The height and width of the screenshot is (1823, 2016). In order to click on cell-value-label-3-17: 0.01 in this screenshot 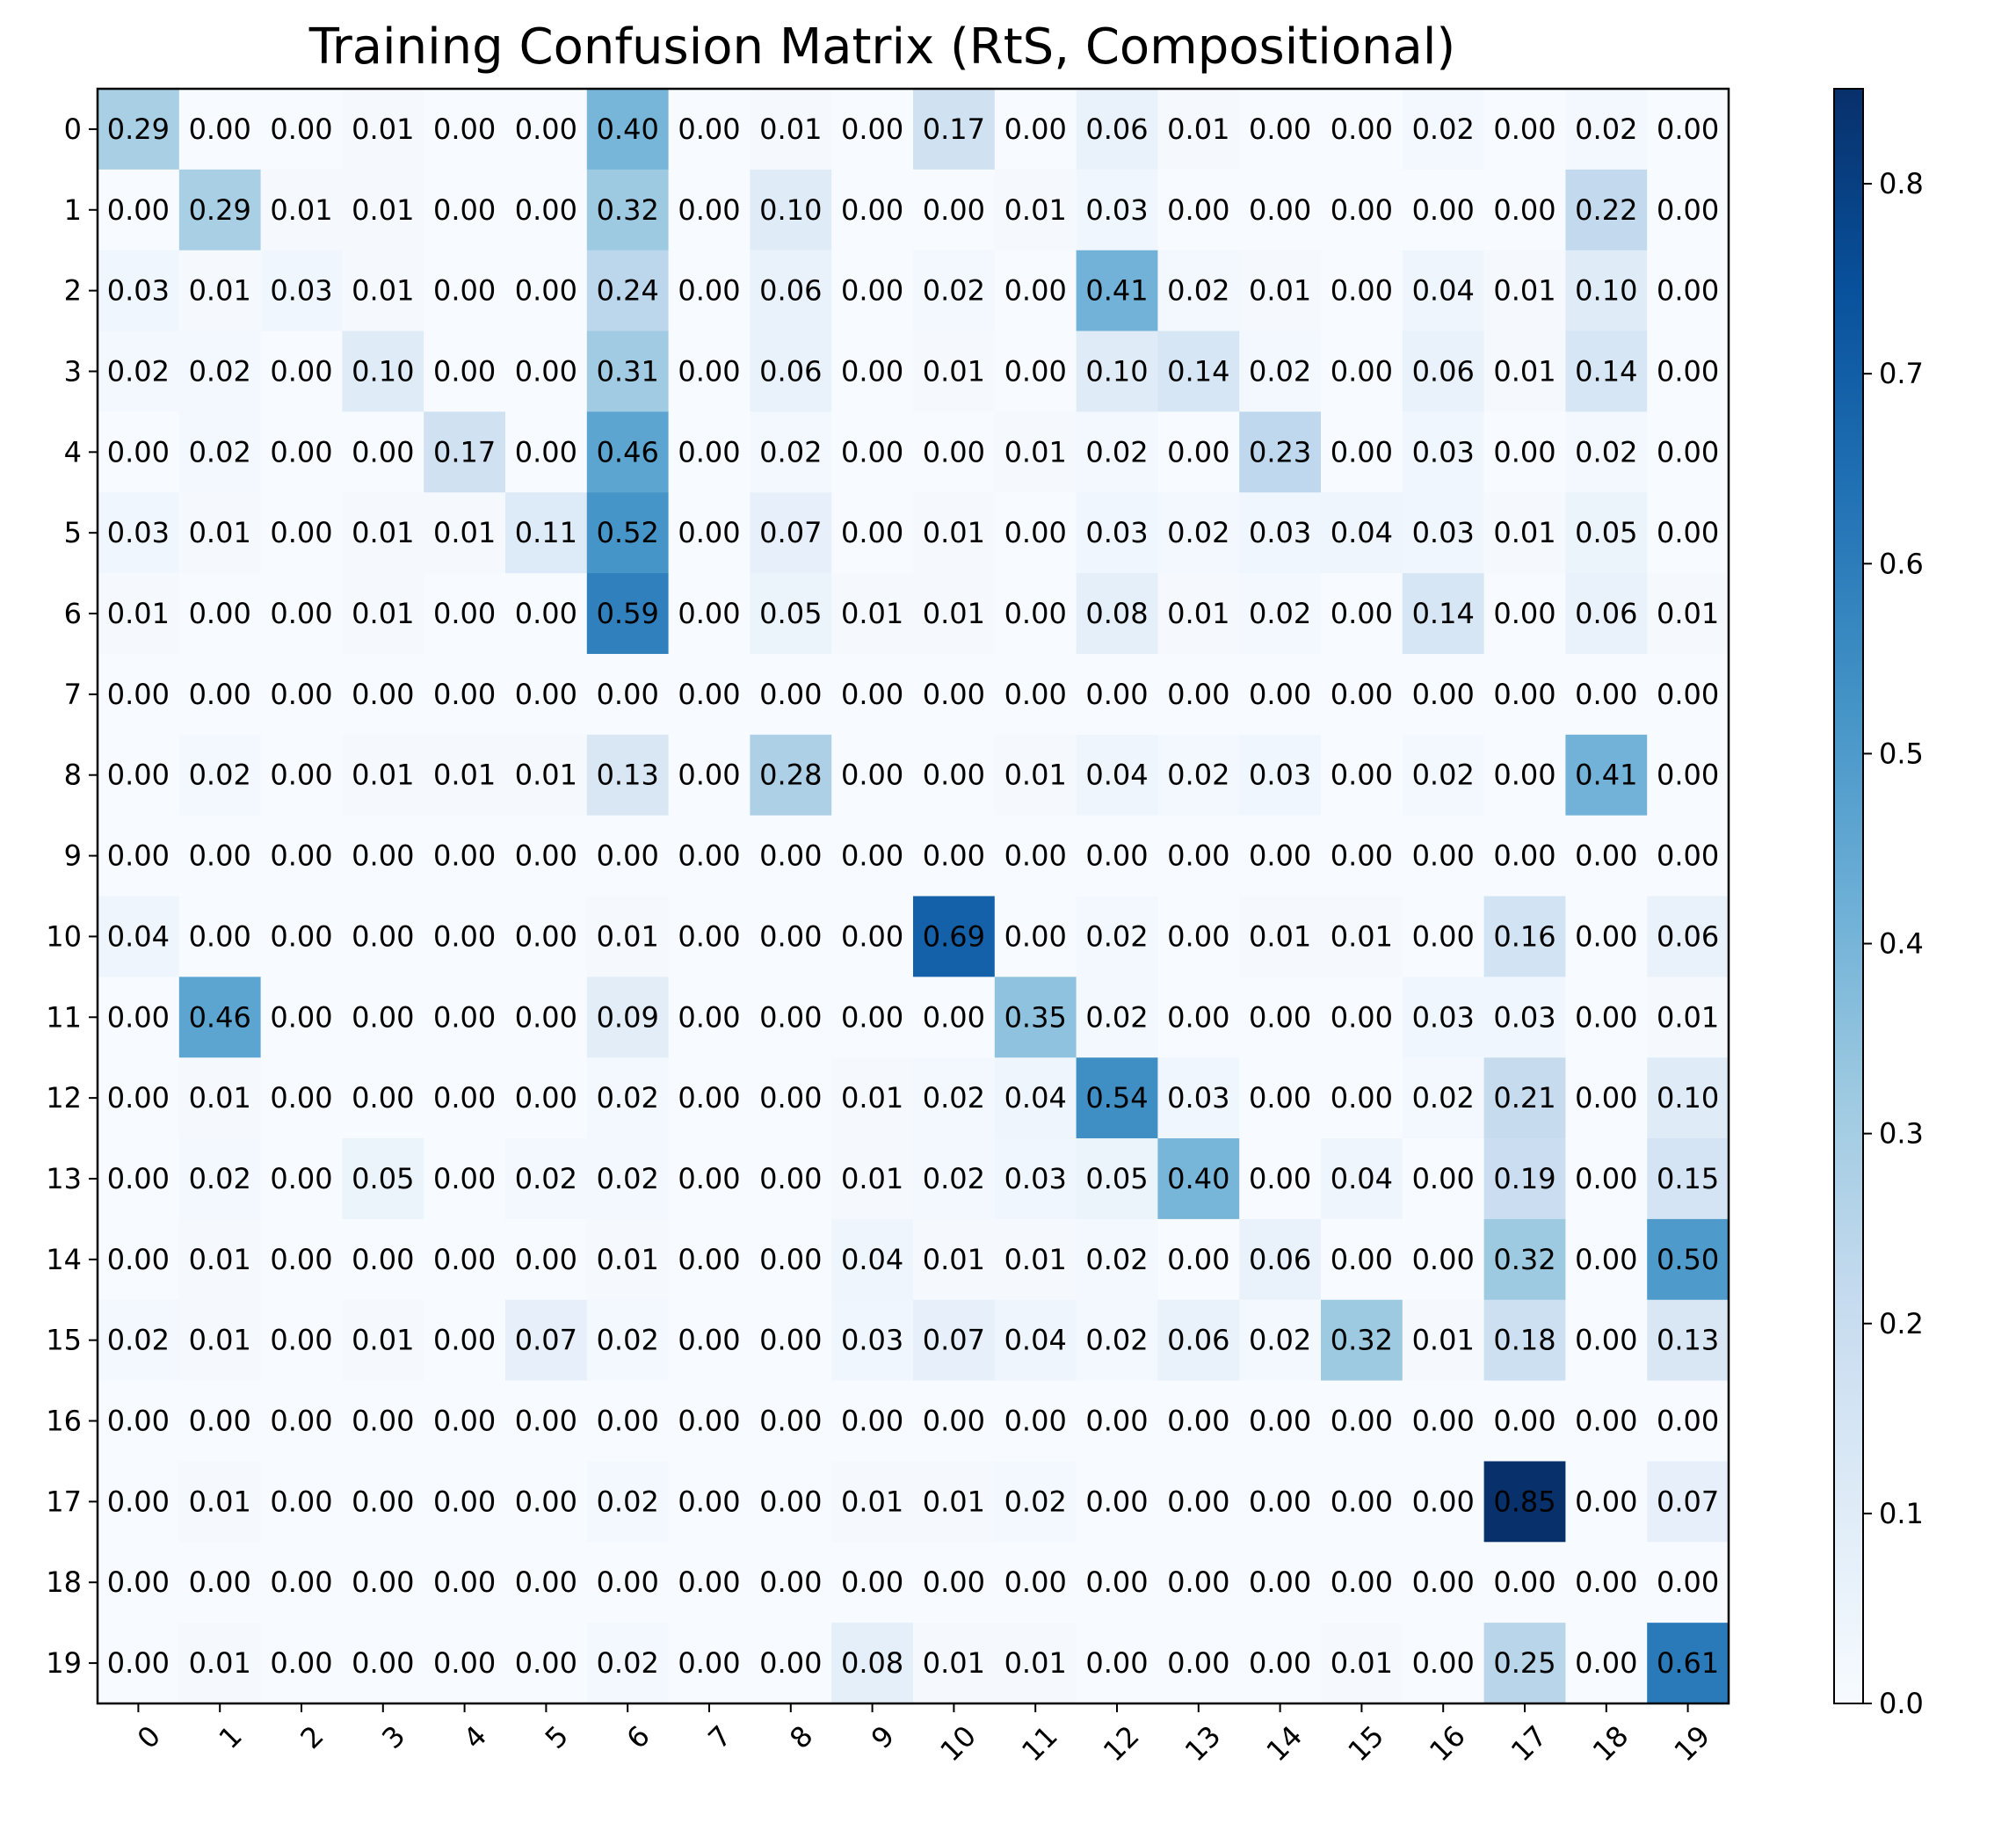, I will do `click(1524, 371)`.